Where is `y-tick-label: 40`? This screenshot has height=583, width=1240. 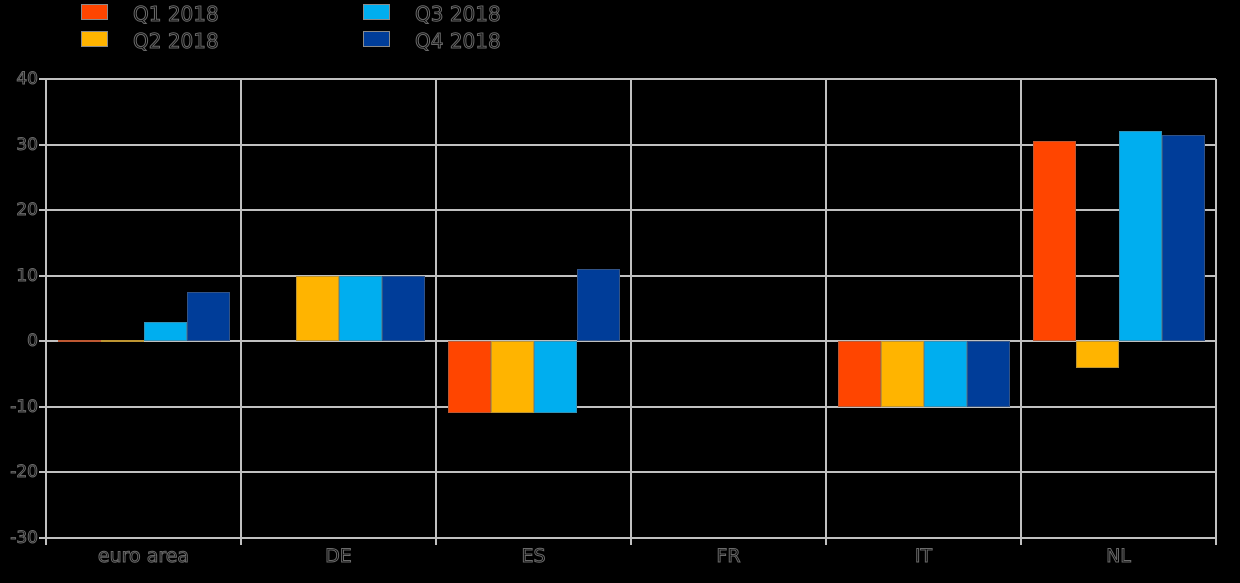
y-tick-label: 40 is located at coordinates (27, 79).